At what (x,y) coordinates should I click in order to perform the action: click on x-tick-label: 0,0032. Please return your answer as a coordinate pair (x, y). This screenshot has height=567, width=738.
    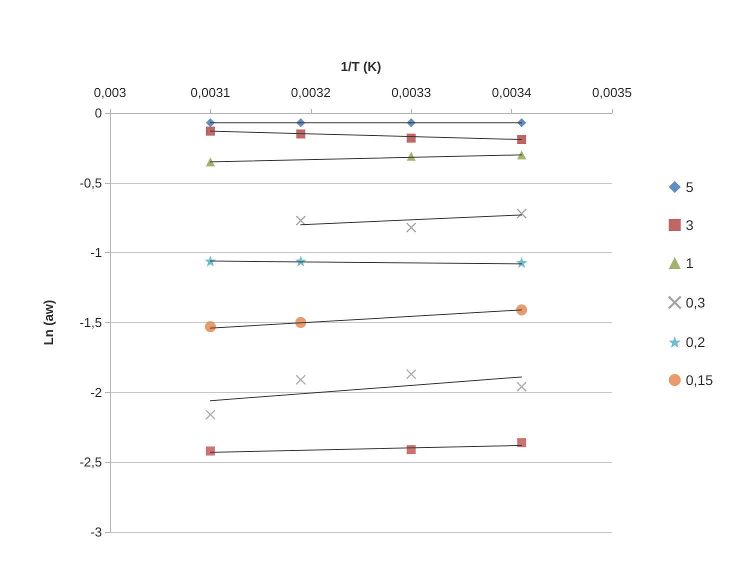
    Looking at the image, I should click on (310, 92).